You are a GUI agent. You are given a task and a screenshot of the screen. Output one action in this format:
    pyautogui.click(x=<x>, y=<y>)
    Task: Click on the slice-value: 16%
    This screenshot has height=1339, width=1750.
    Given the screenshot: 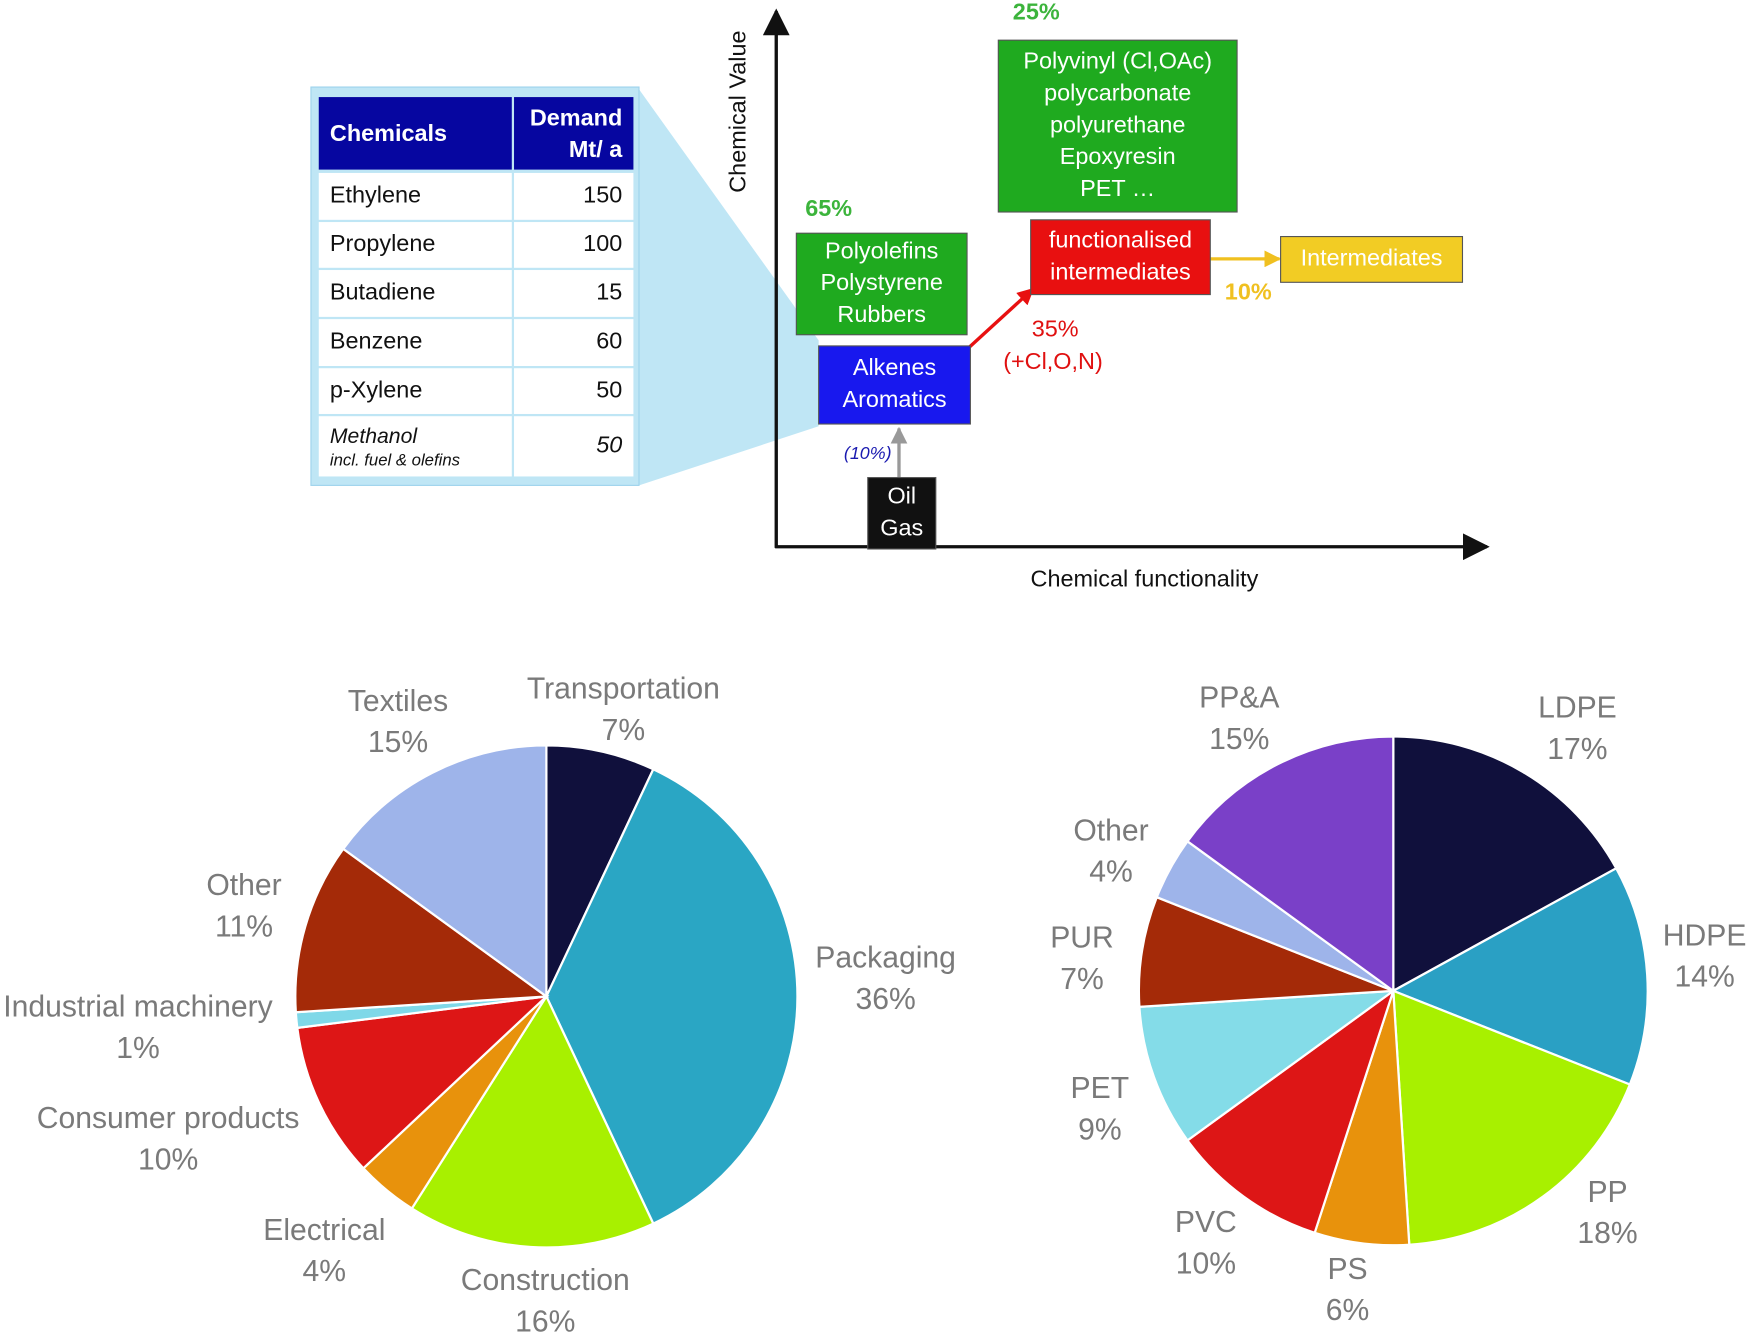 What is the action you would take?
    pyautogui.click(x=545, y=1321)
    